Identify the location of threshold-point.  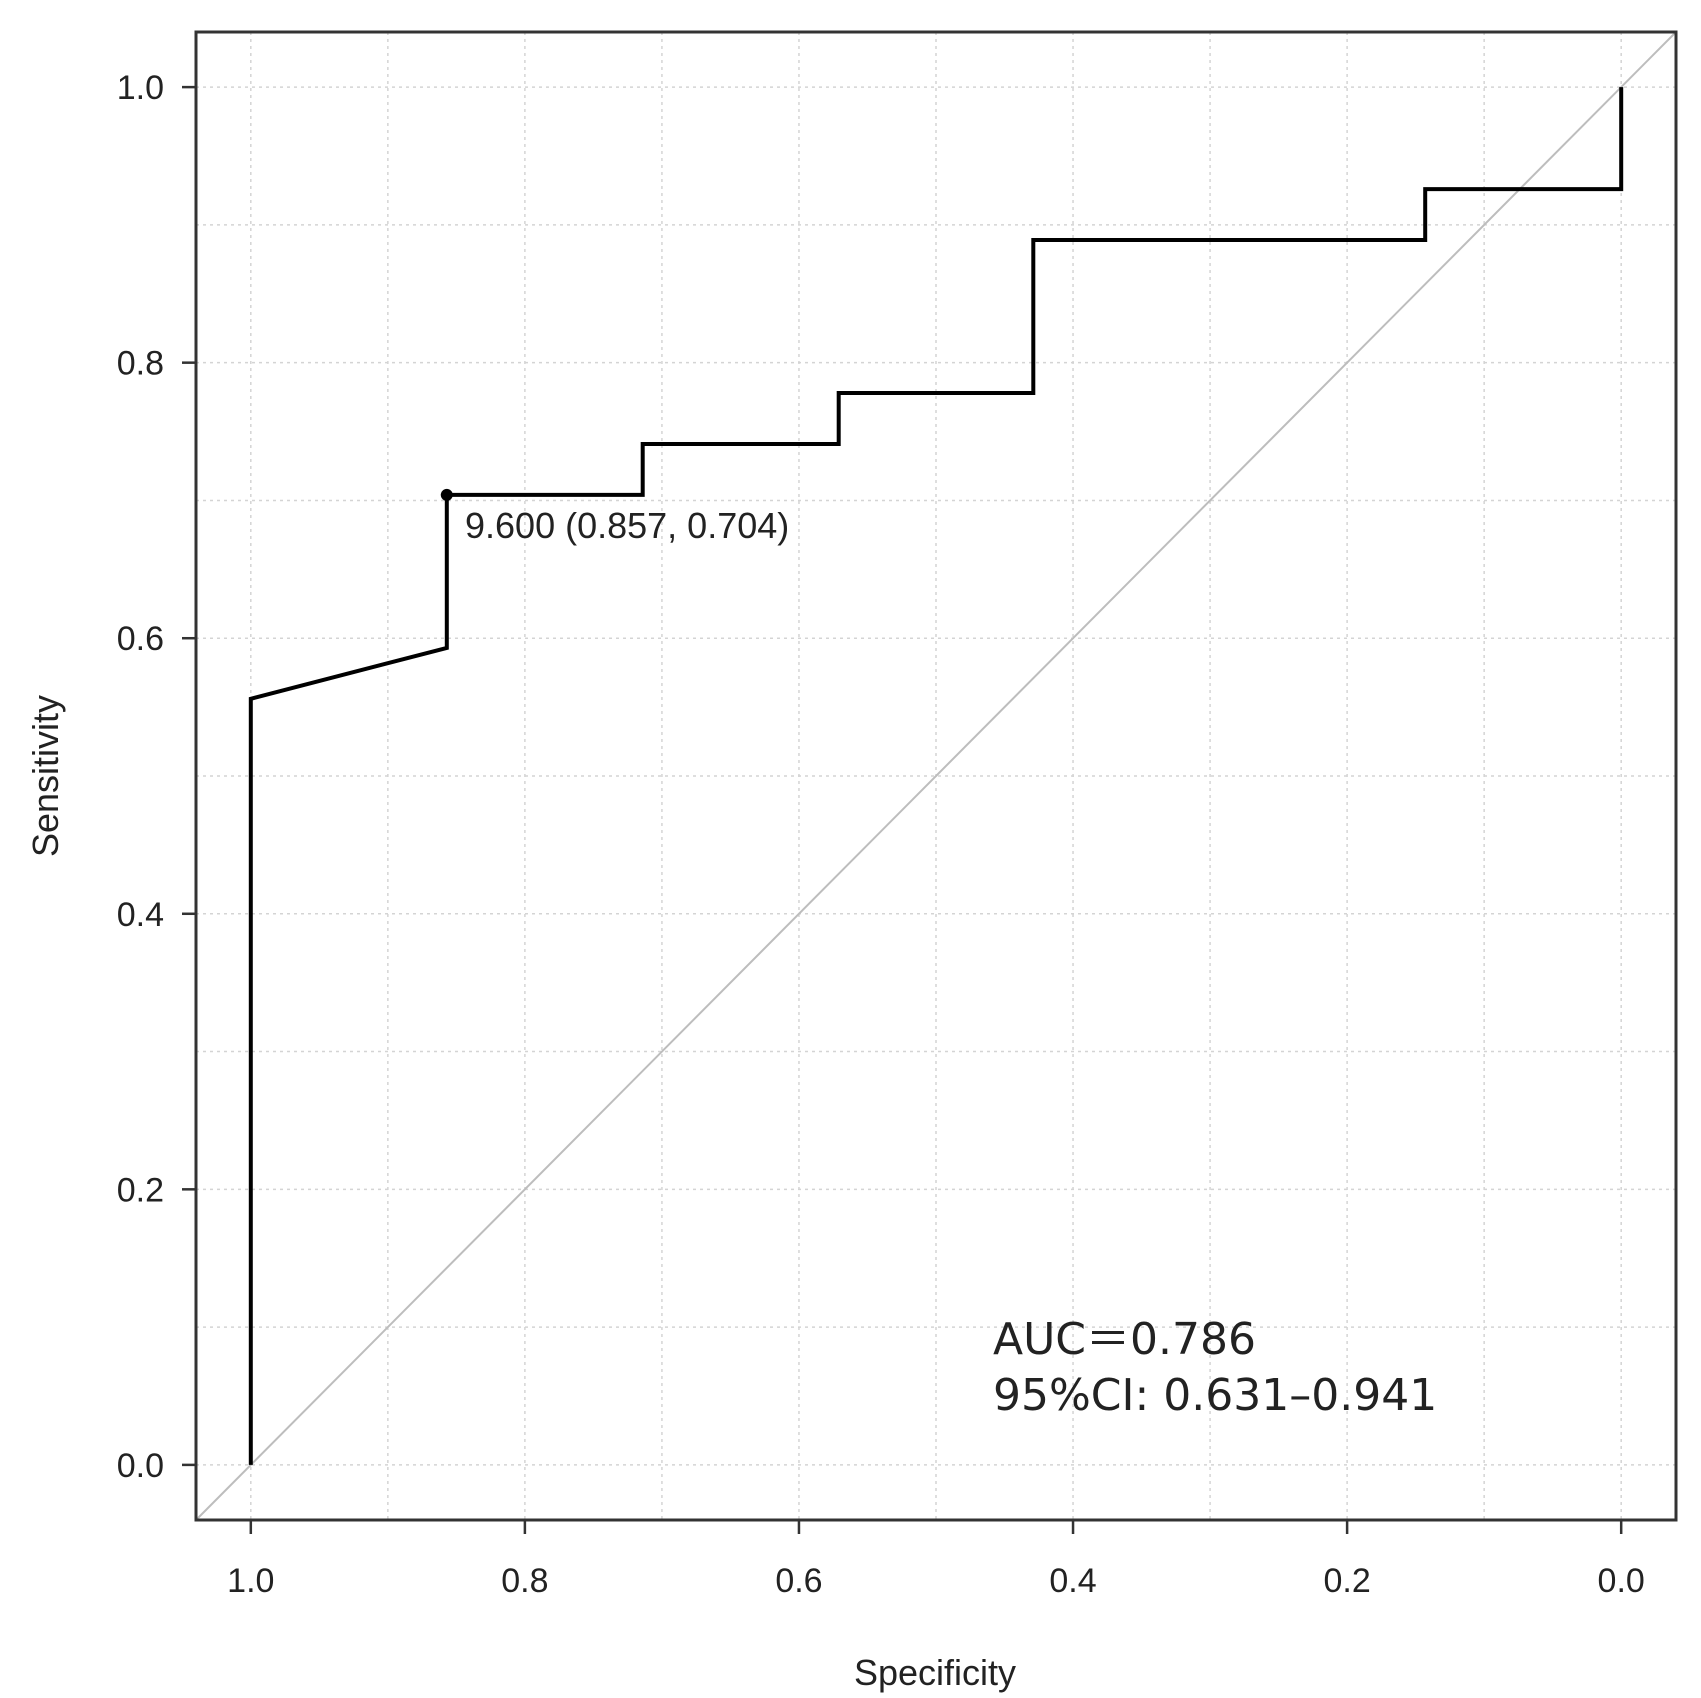
(446, 494).